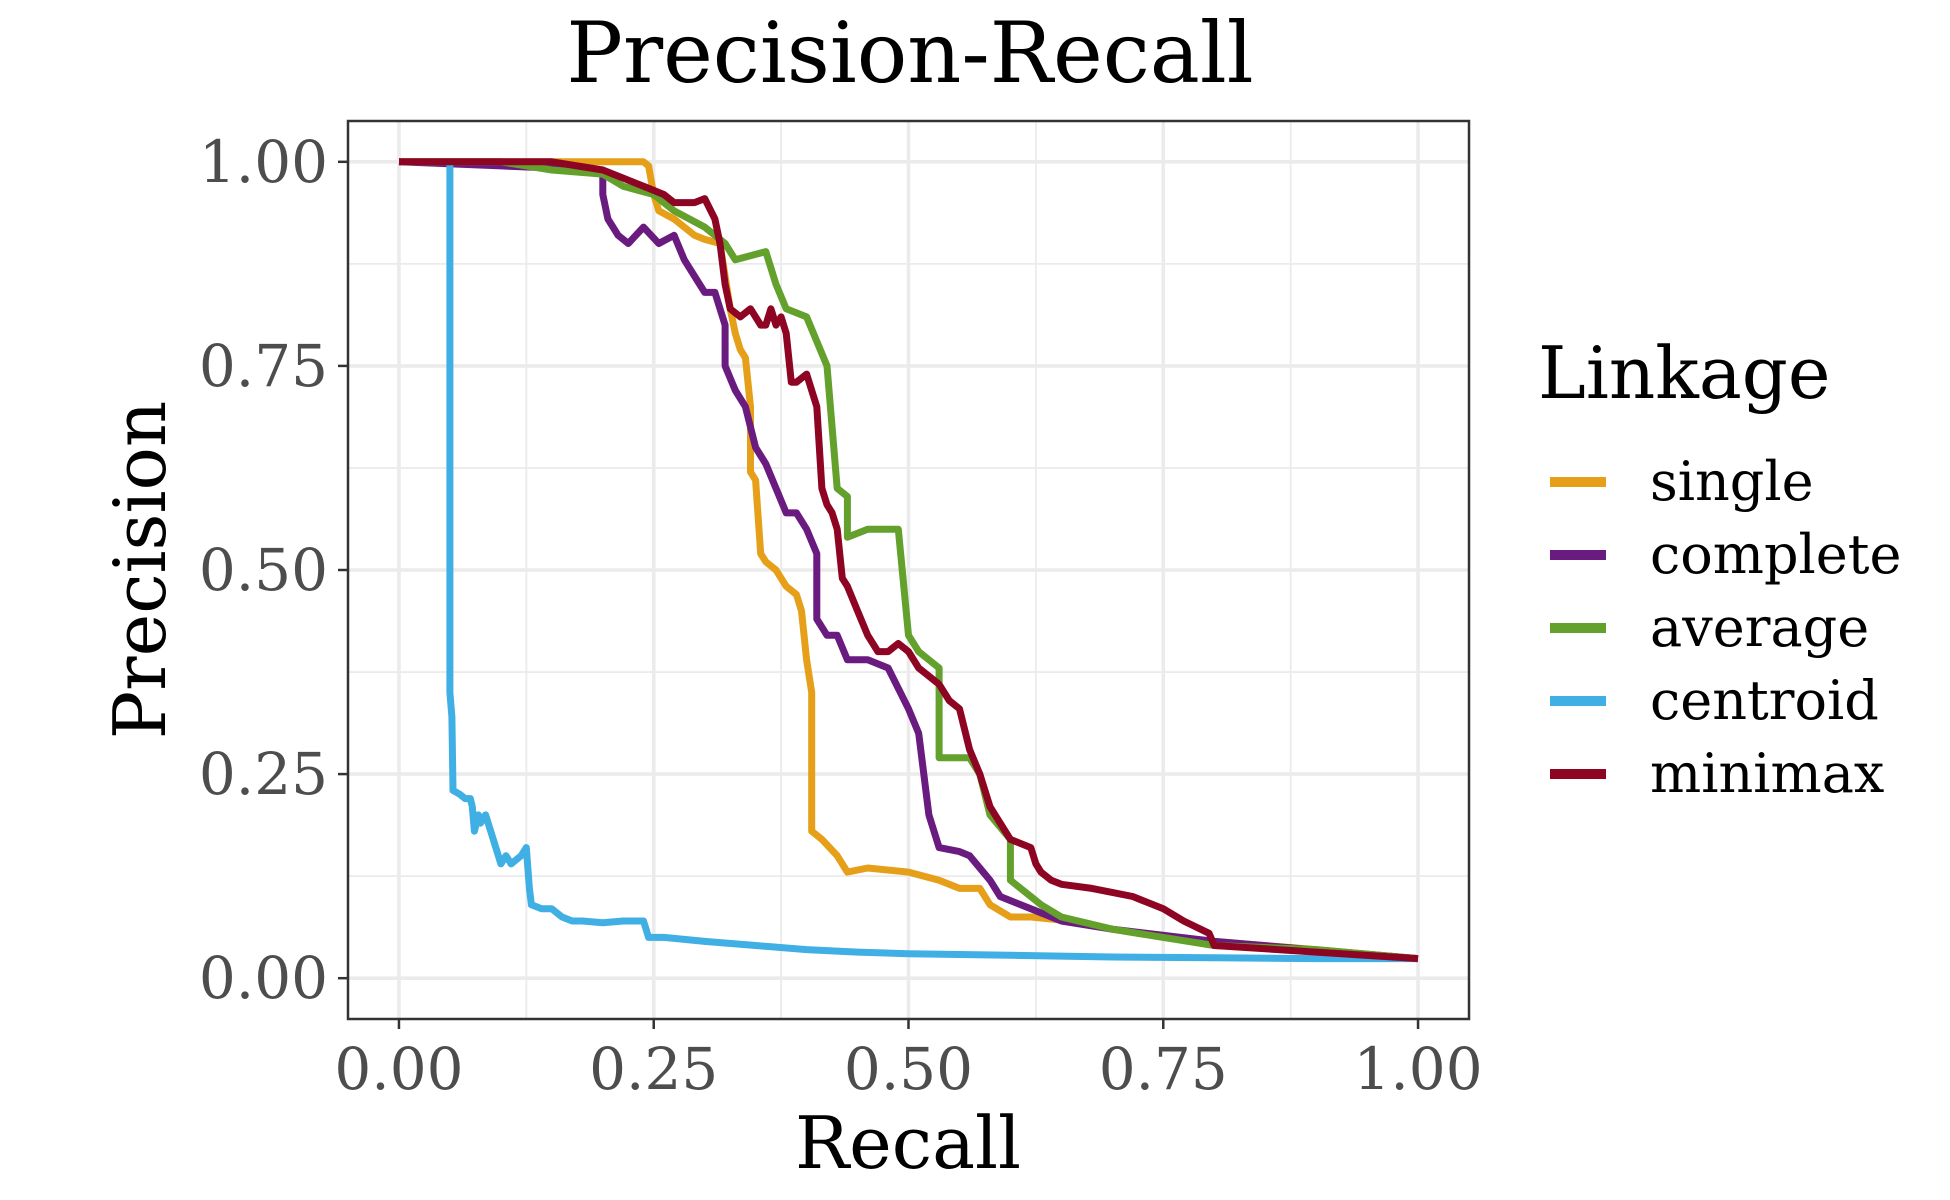 The height and width of the screenshot is (1200, 1950). I want to click on y-axis-ticks: 0.00 0.25 0.50 0.75 1.00, so click(273, 570).